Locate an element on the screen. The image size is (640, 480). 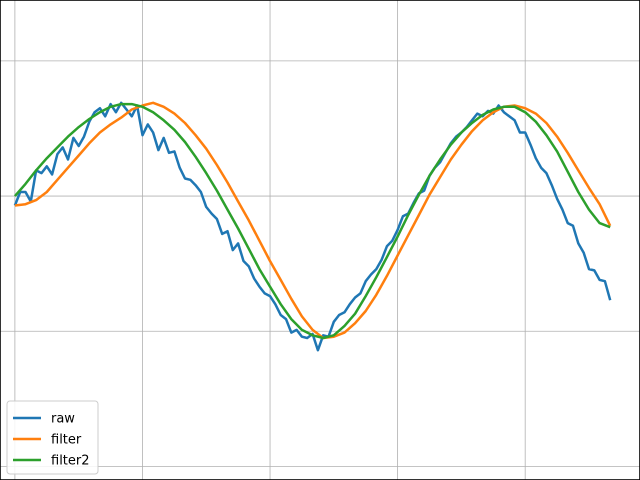
legend: raw filter filter2 is located at coordinates (52, 437).